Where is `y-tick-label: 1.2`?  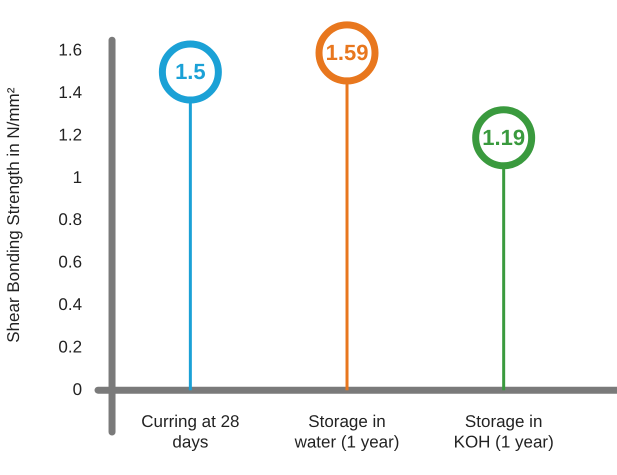 y-tick-label: 1.2 is located at coordinates (70, 134).